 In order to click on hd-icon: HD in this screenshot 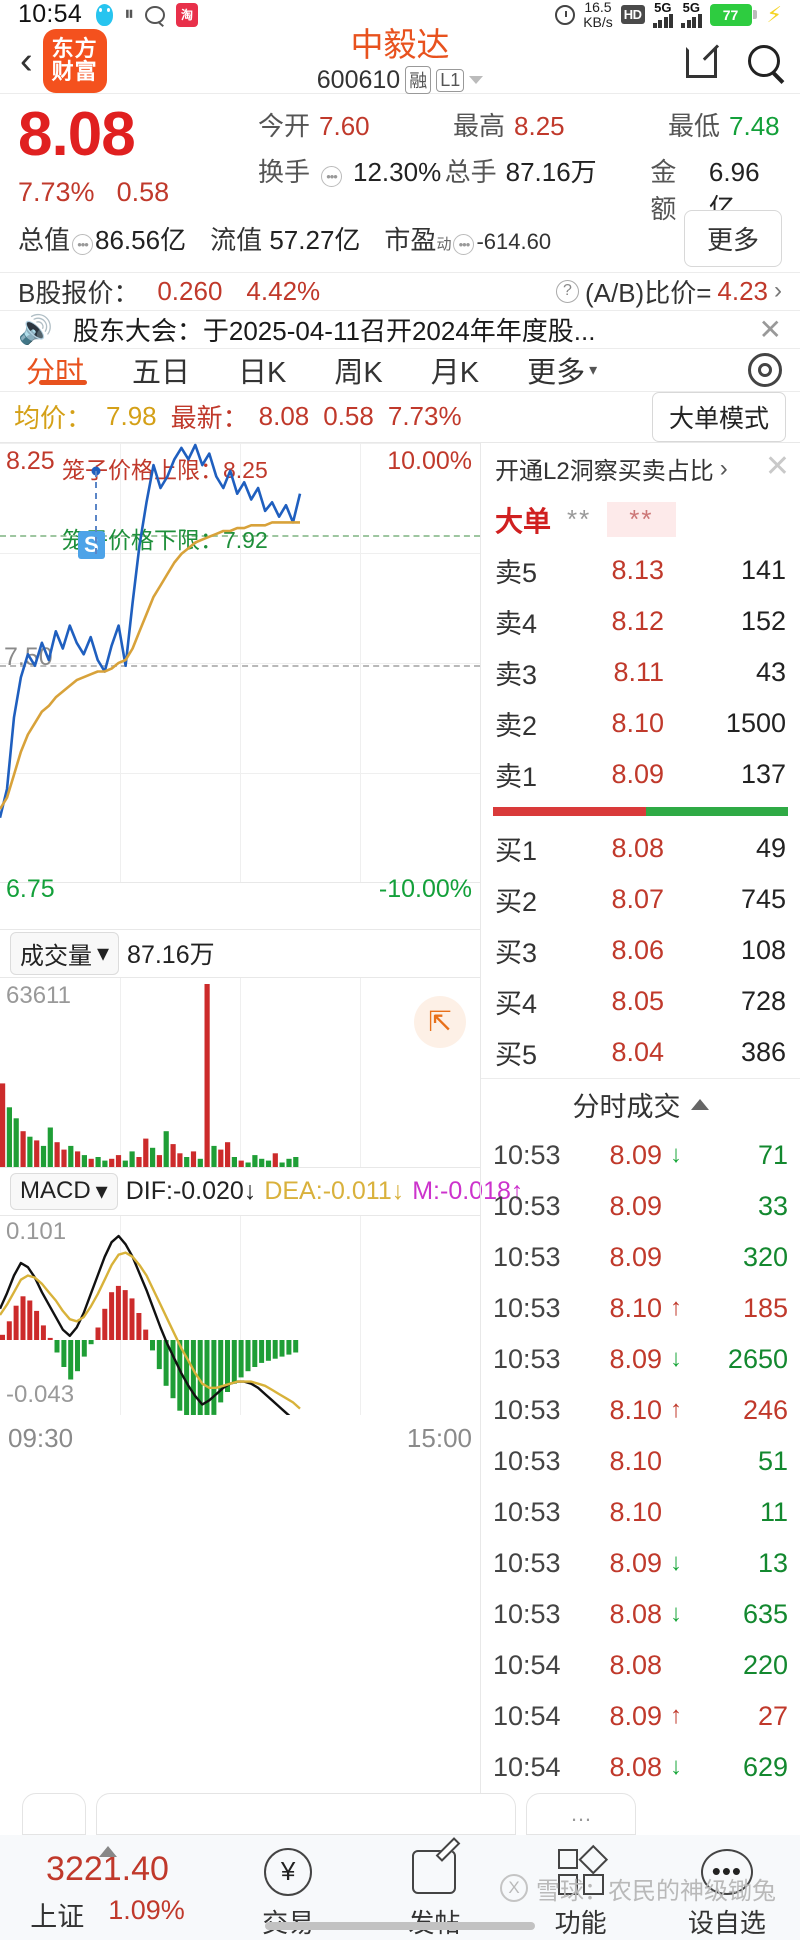, I will do `click(632, 14)`.